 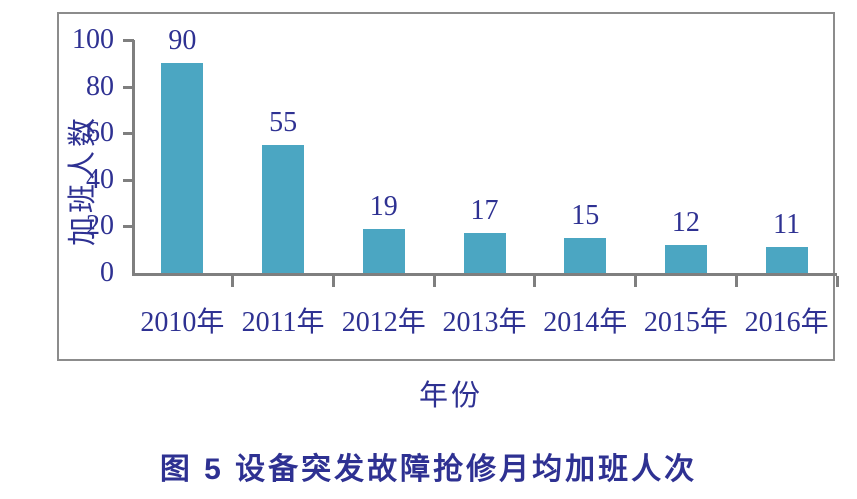 What do you see at coordinates (107, 272) in the screenshot?
I see `y-tick-label: 0` at bounding box center [107, 272].